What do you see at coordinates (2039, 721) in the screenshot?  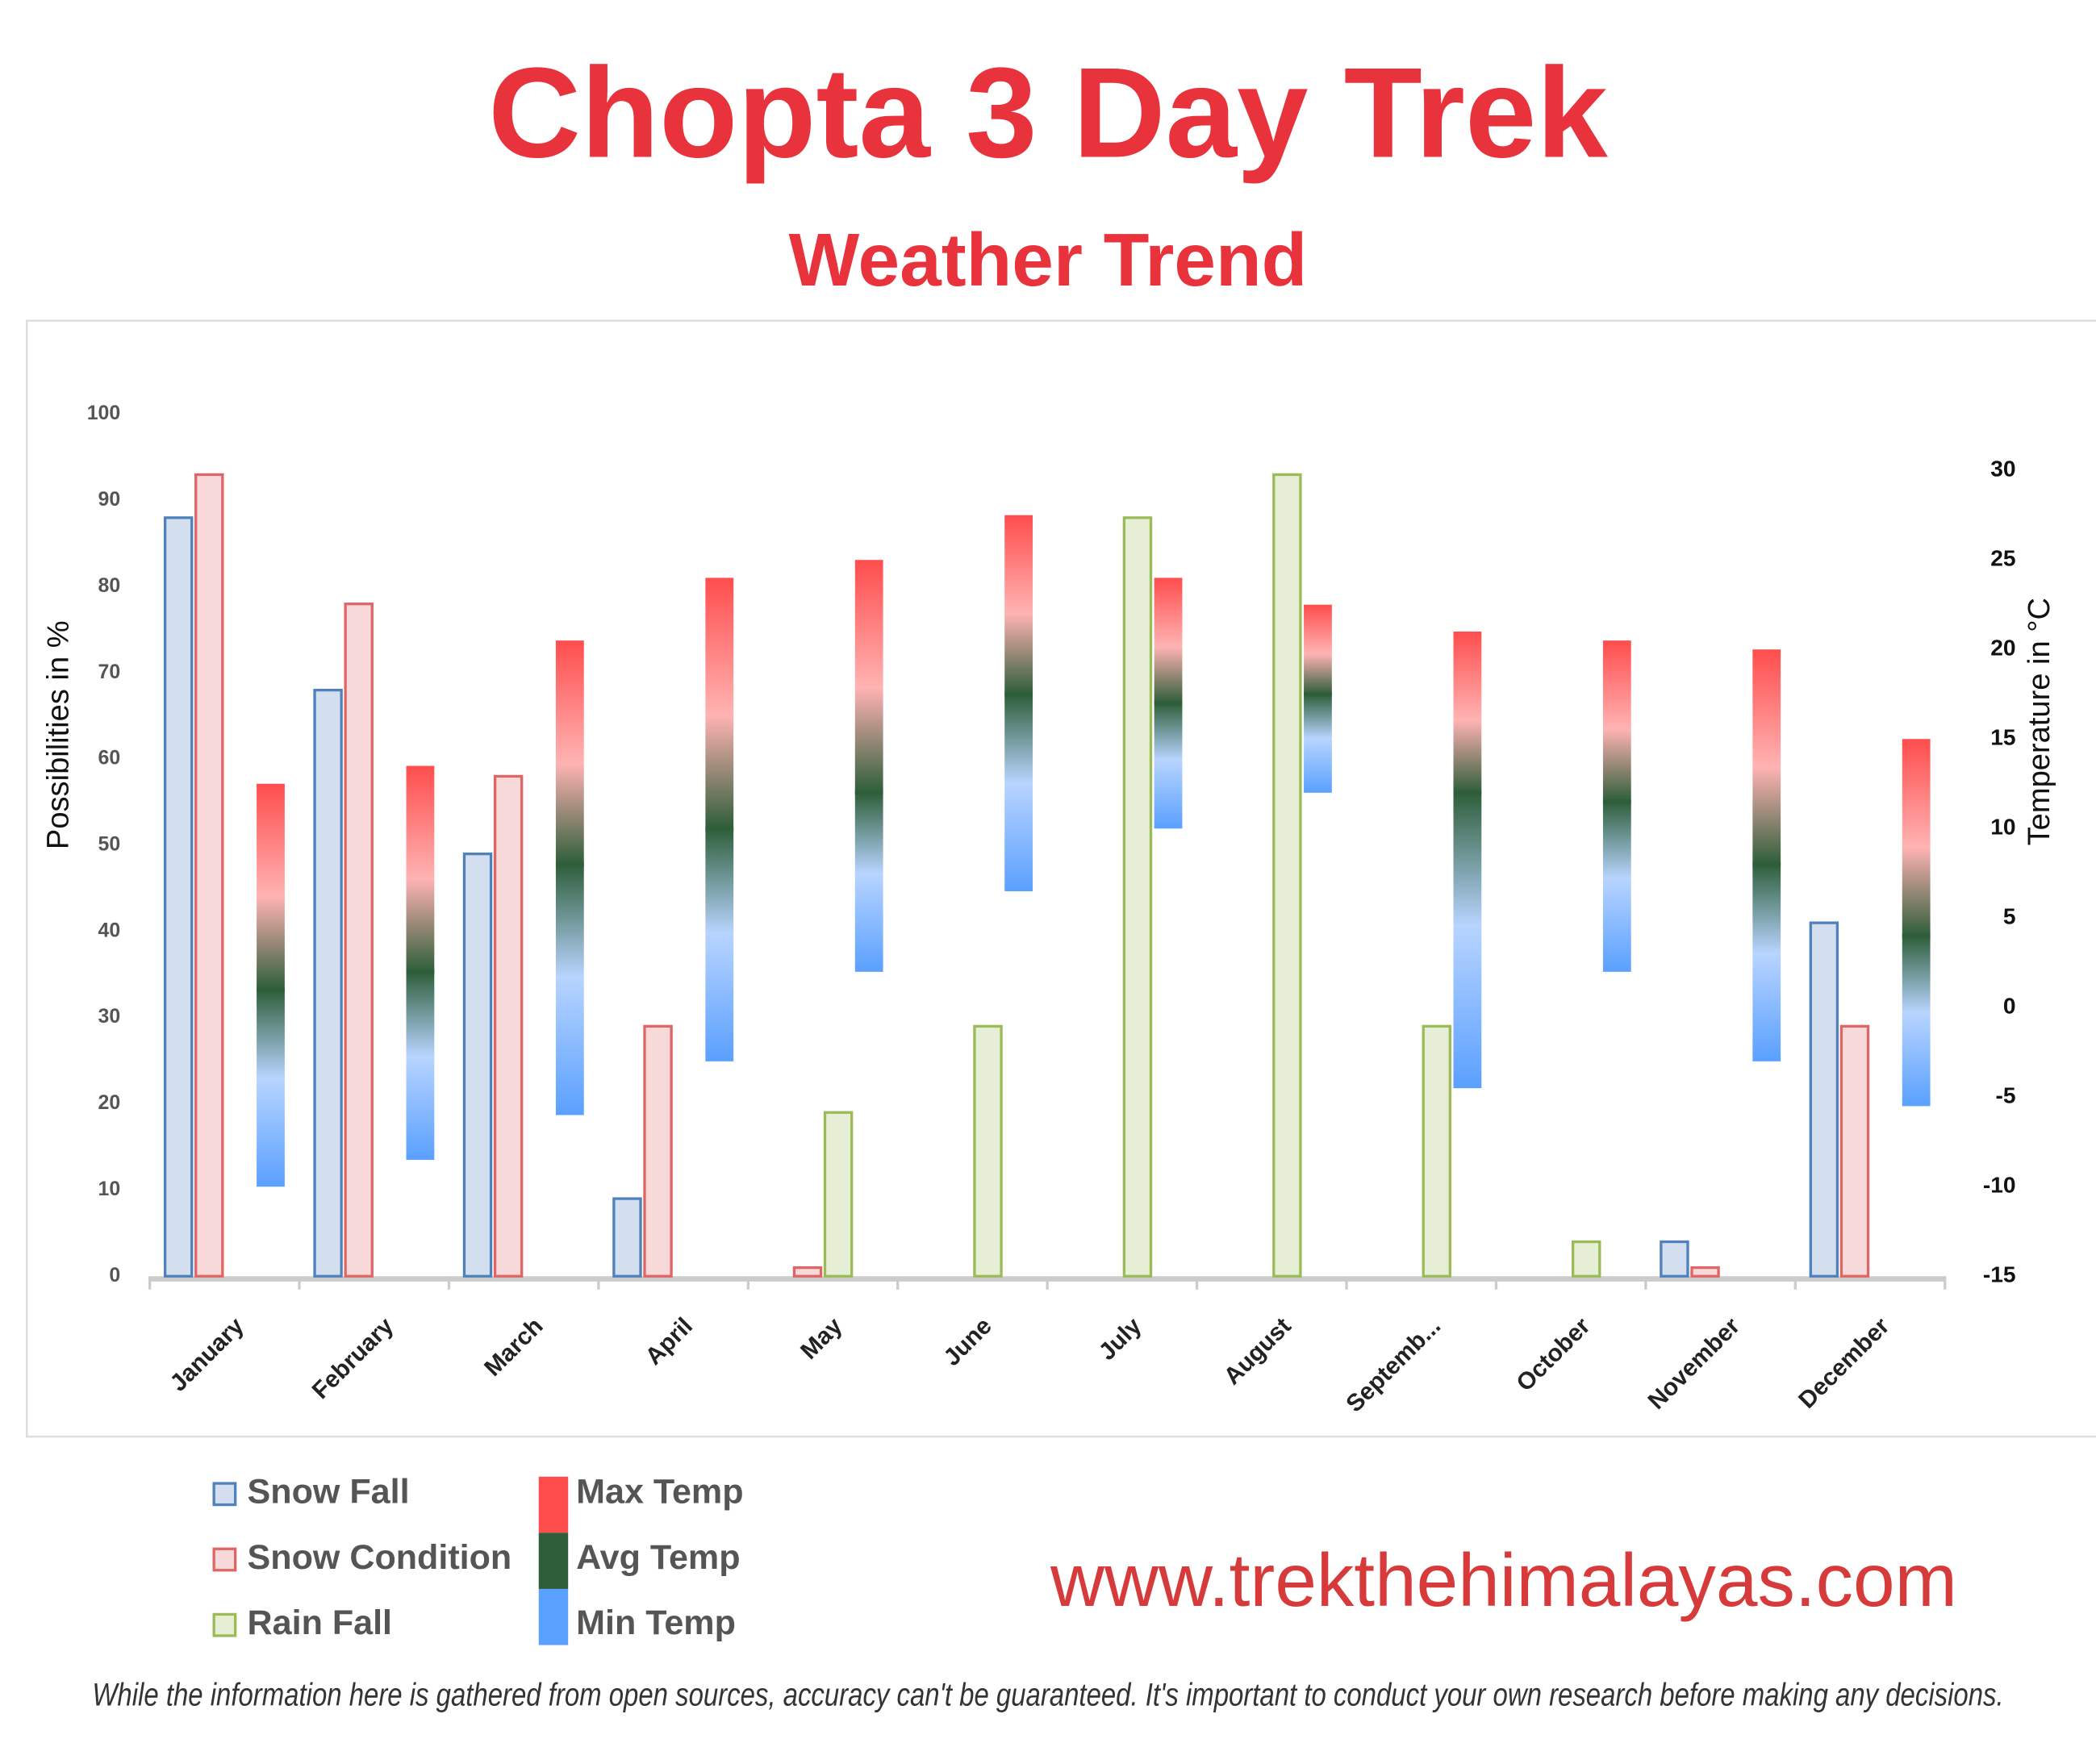 I see `y2-axis-label: Temperature in °C` at bounding box center [2039, 721].